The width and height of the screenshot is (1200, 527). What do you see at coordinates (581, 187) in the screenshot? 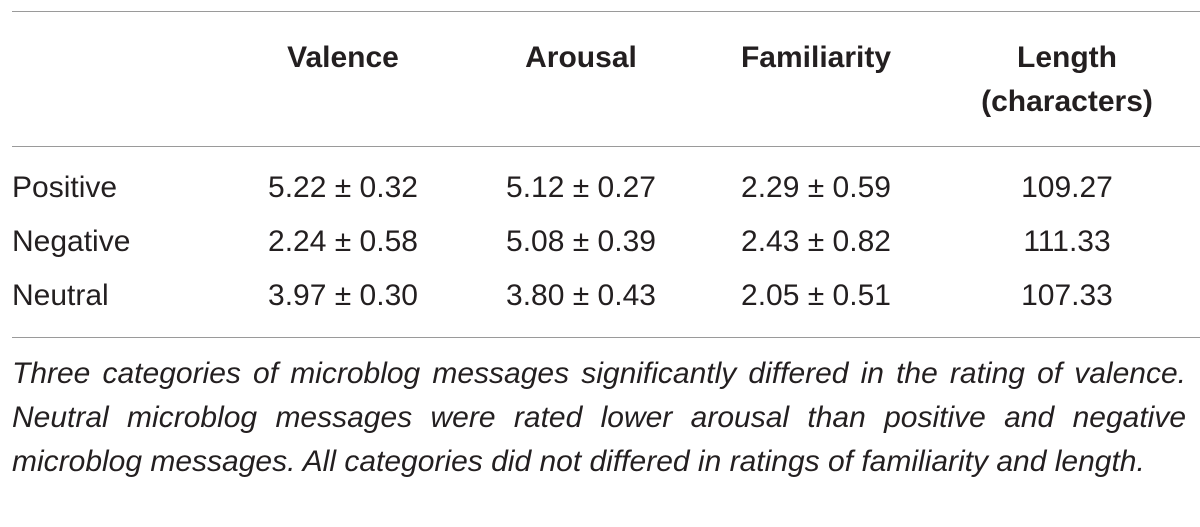
I see `cell-arousal: 5.12 ± 0.27` at bounding box center [581, 187].